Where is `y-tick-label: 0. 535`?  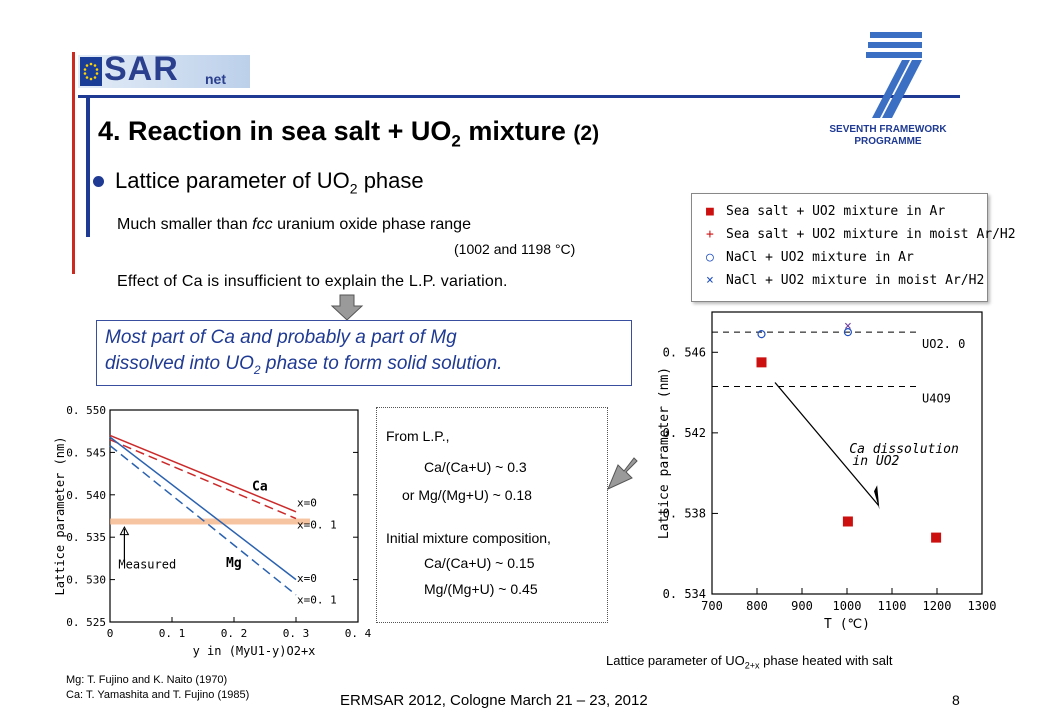 y-tick-label: 0. 535 is located at coordinates (86, 537).